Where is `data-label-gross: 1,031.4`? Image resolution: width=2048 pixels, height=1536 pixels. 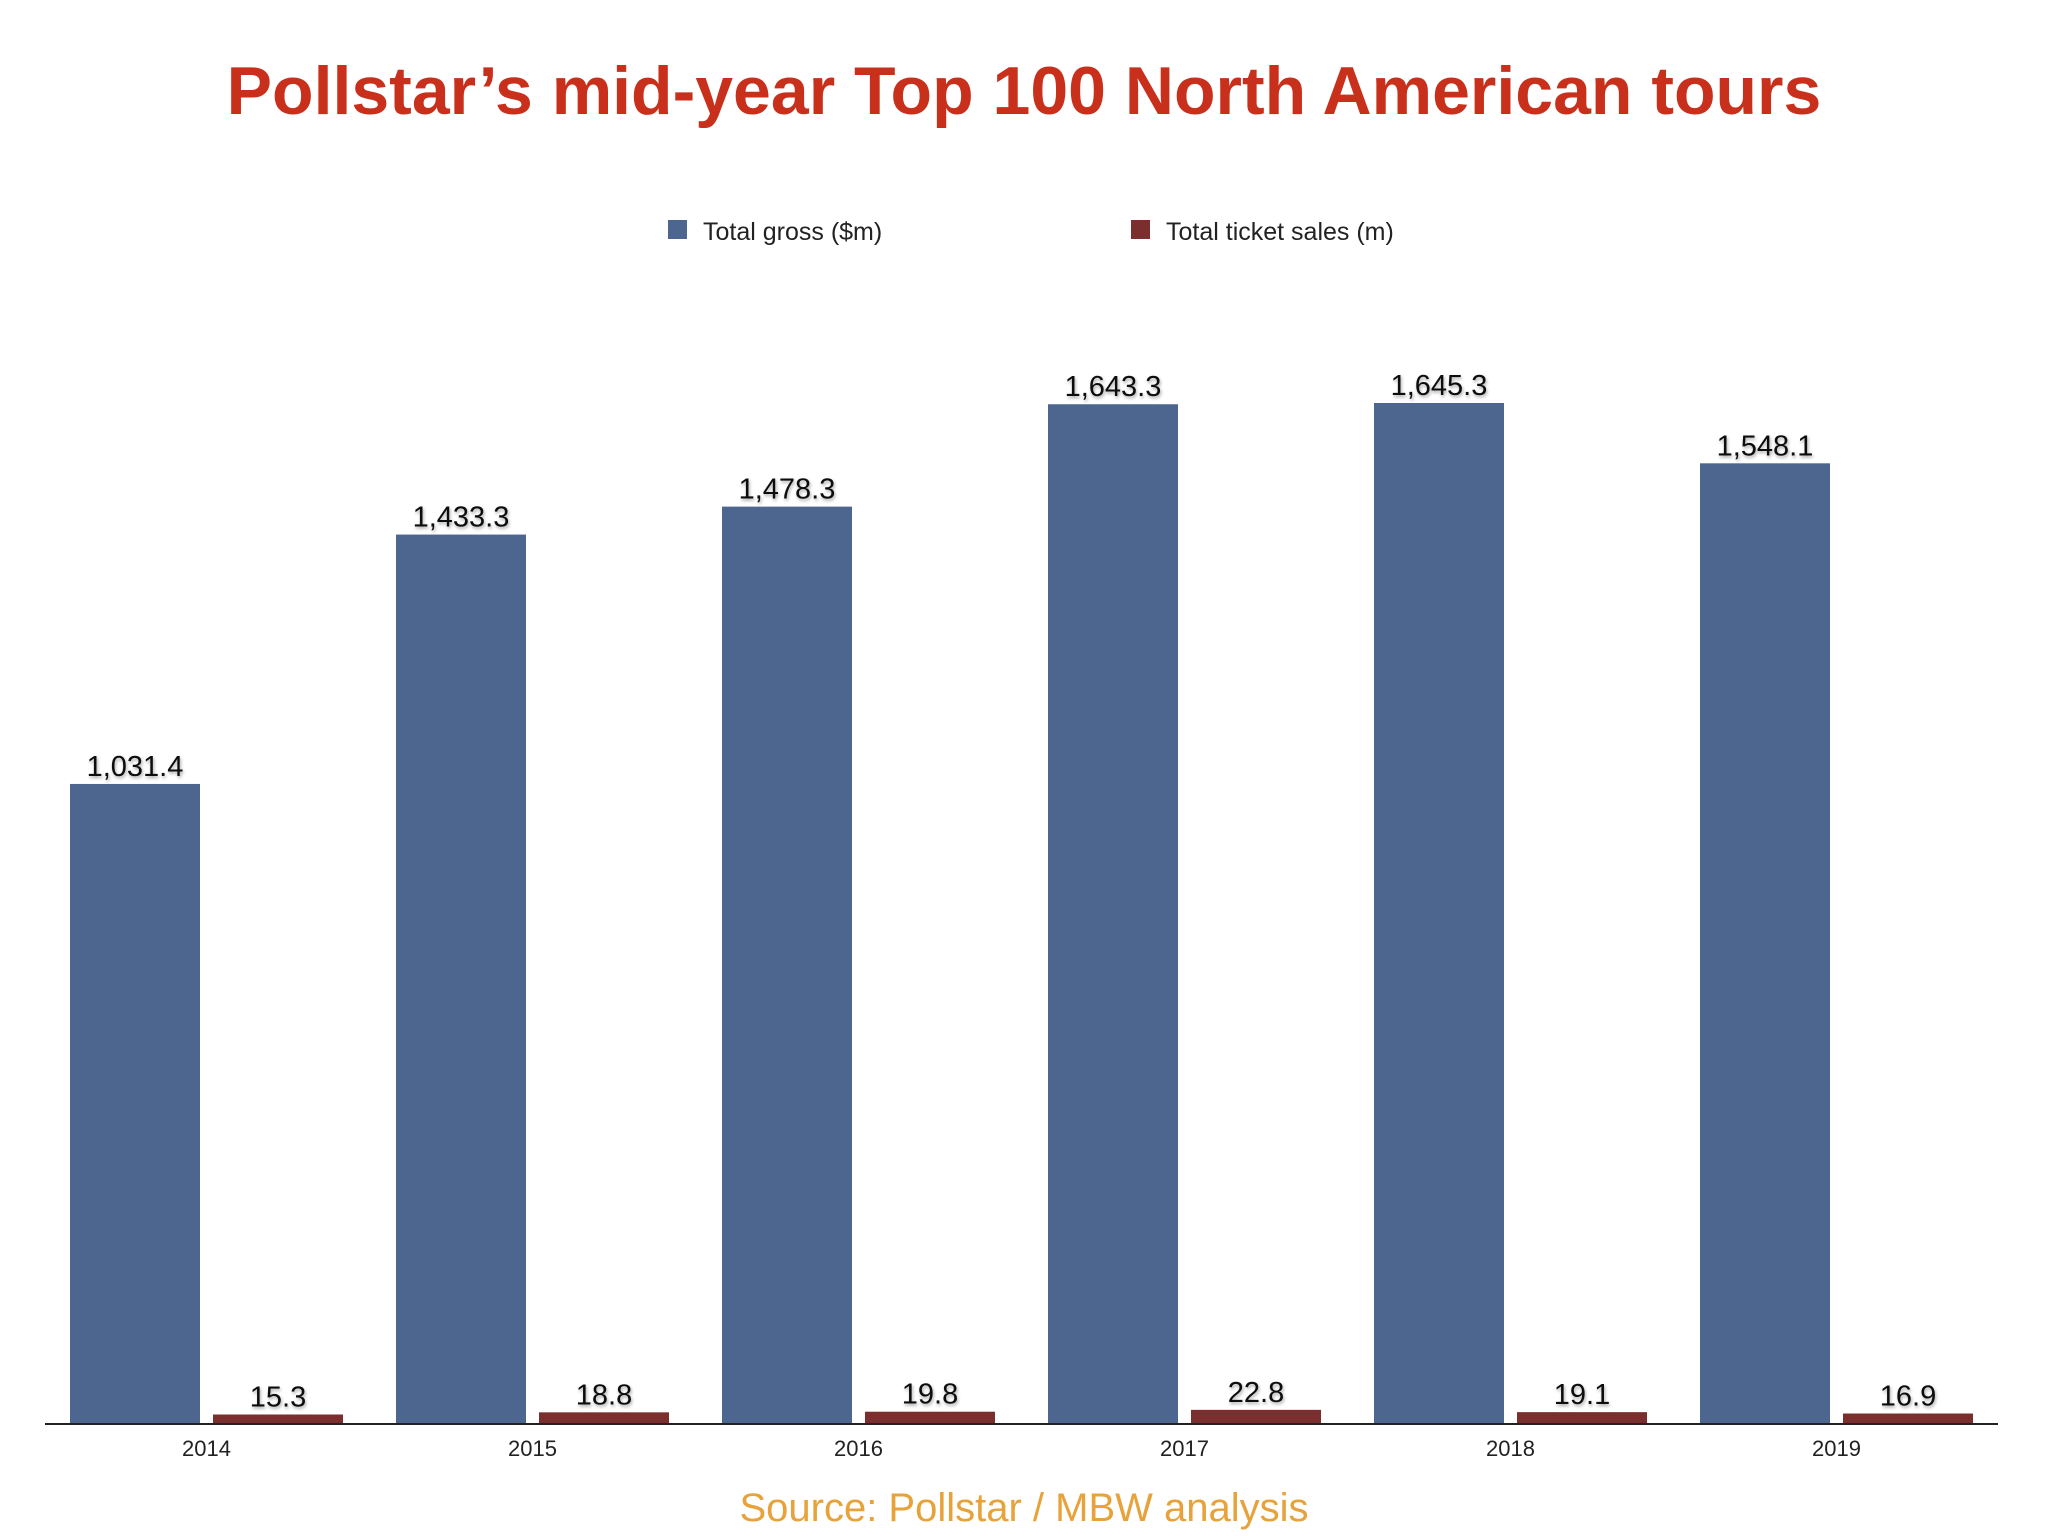 data-label-gross: 1,031.4 is located at coordinates (135, 767).